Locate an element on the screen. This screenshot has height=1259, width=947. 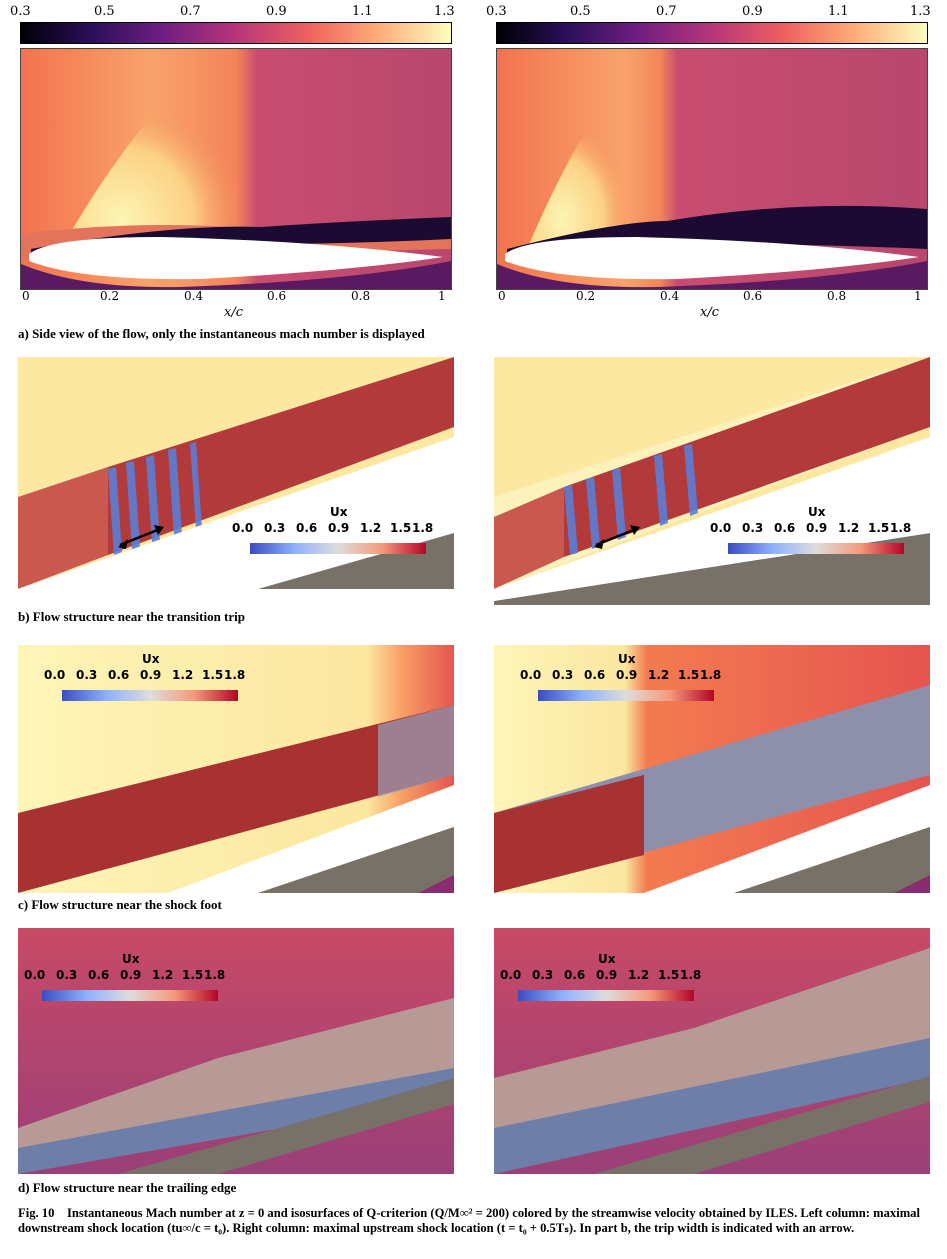
section-d-label: d) Flow structure near the trailing edge is located at coordinates (127, 1187).